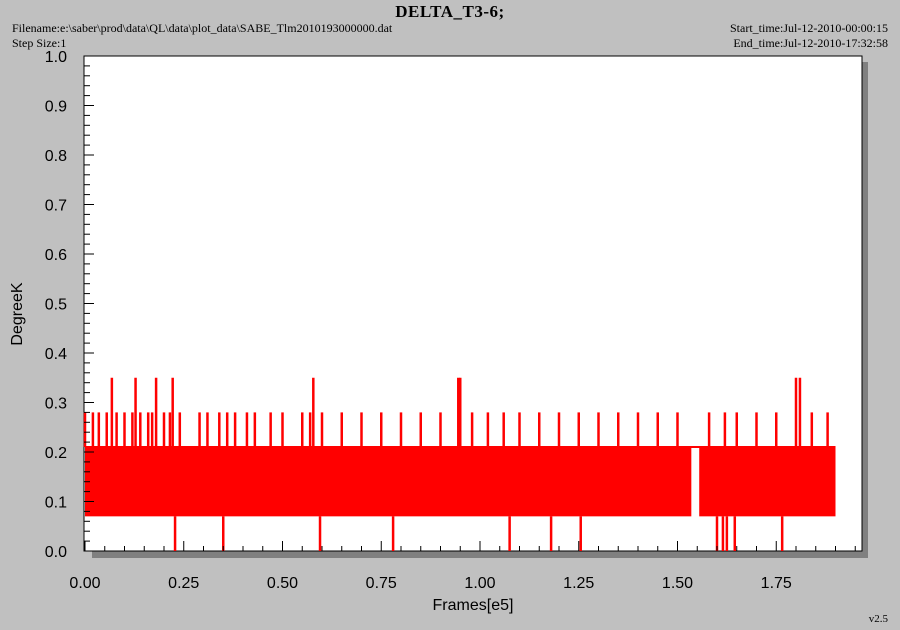  What do you see at coordinates (56, 404) in the screenshot?
I see `y-tick-label: 0.3` at bounding box center [56, 404].